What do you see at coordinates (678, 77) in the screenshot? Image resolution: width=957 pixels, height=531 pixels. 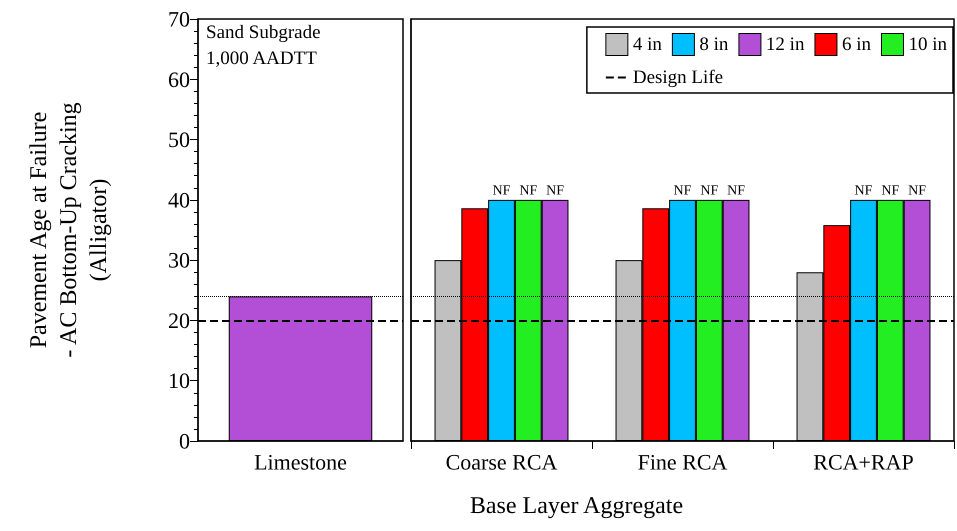 I see `legend-label: Design Life` at bounding box center [678, 77].